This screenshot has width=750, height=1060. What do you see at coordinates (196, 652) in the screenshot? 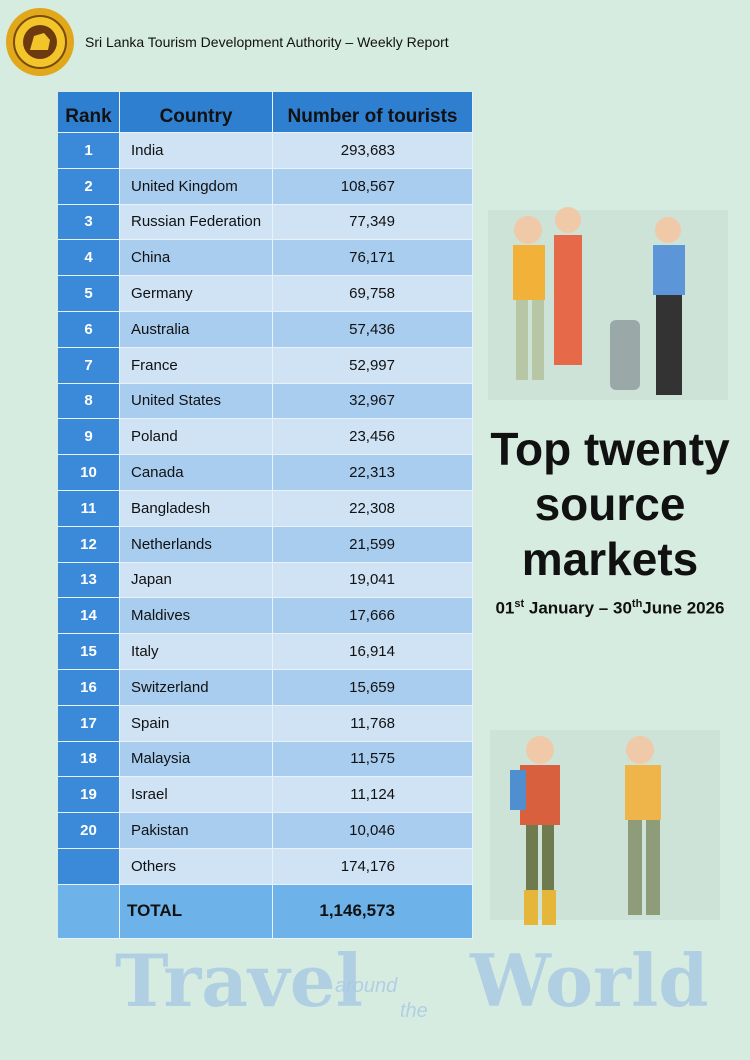
I see `country: Italy` at bounding box center [196, 652].